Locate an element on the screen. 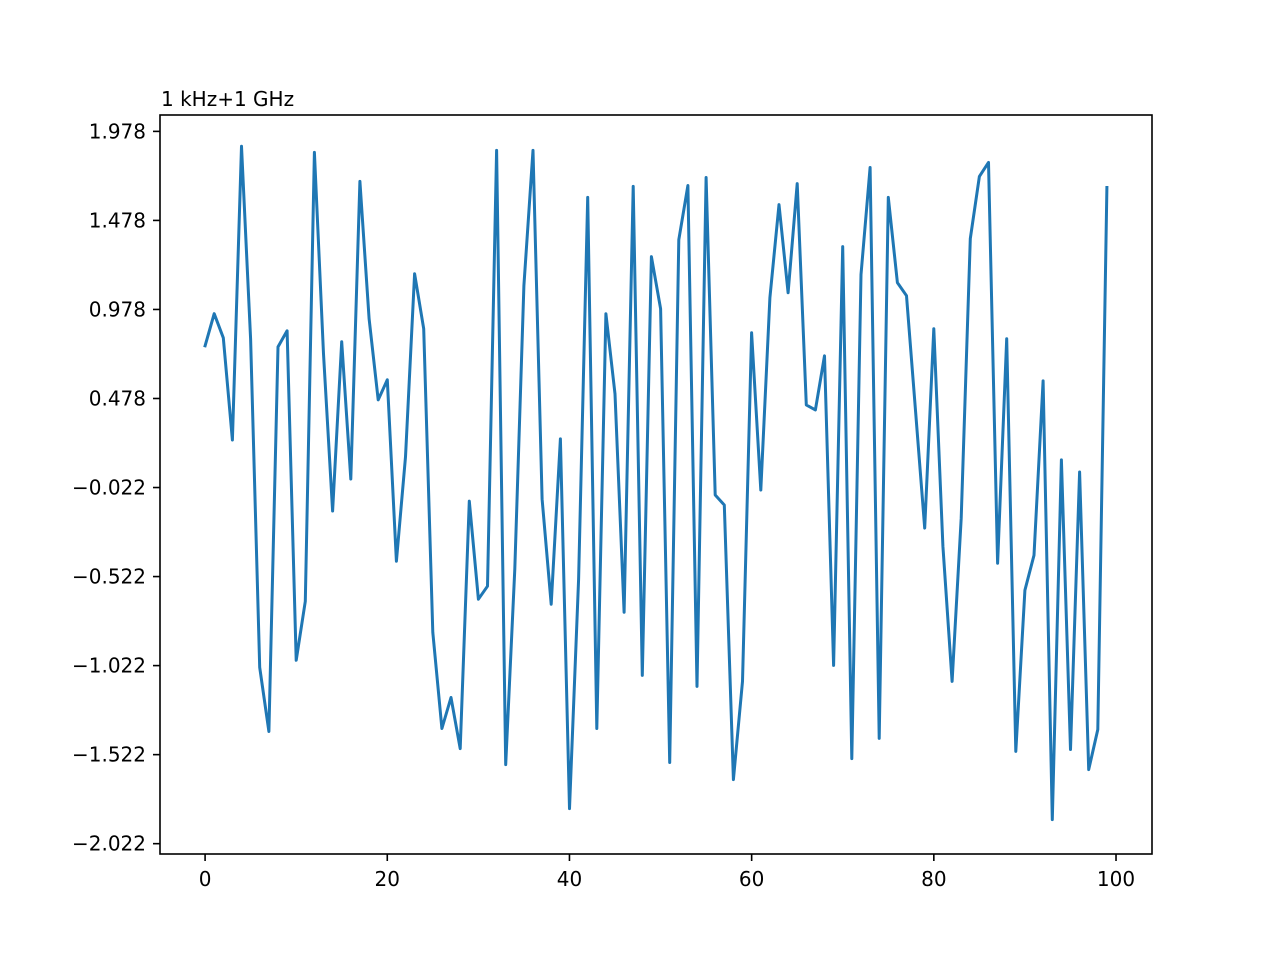 This screenshot has width=1280, height=960. x-tick-label: 20 is located at coordinates (387, 879).